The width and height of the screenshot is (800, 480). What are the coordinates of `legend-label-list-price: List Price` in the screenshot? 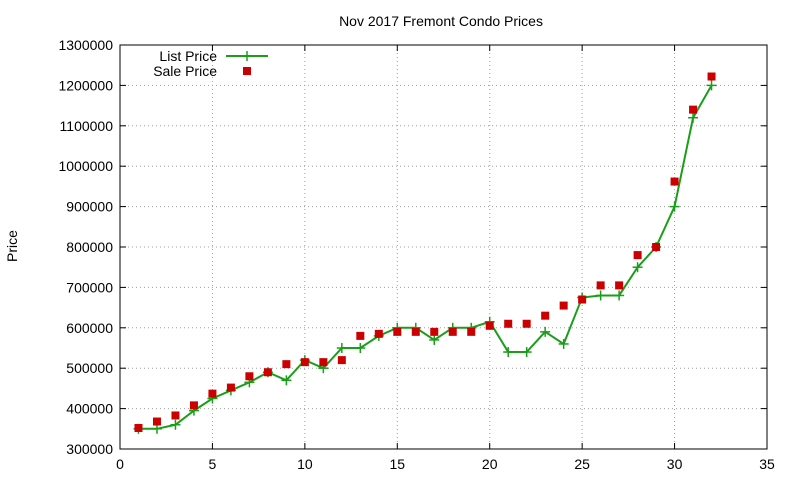 It's located at (188, 56).